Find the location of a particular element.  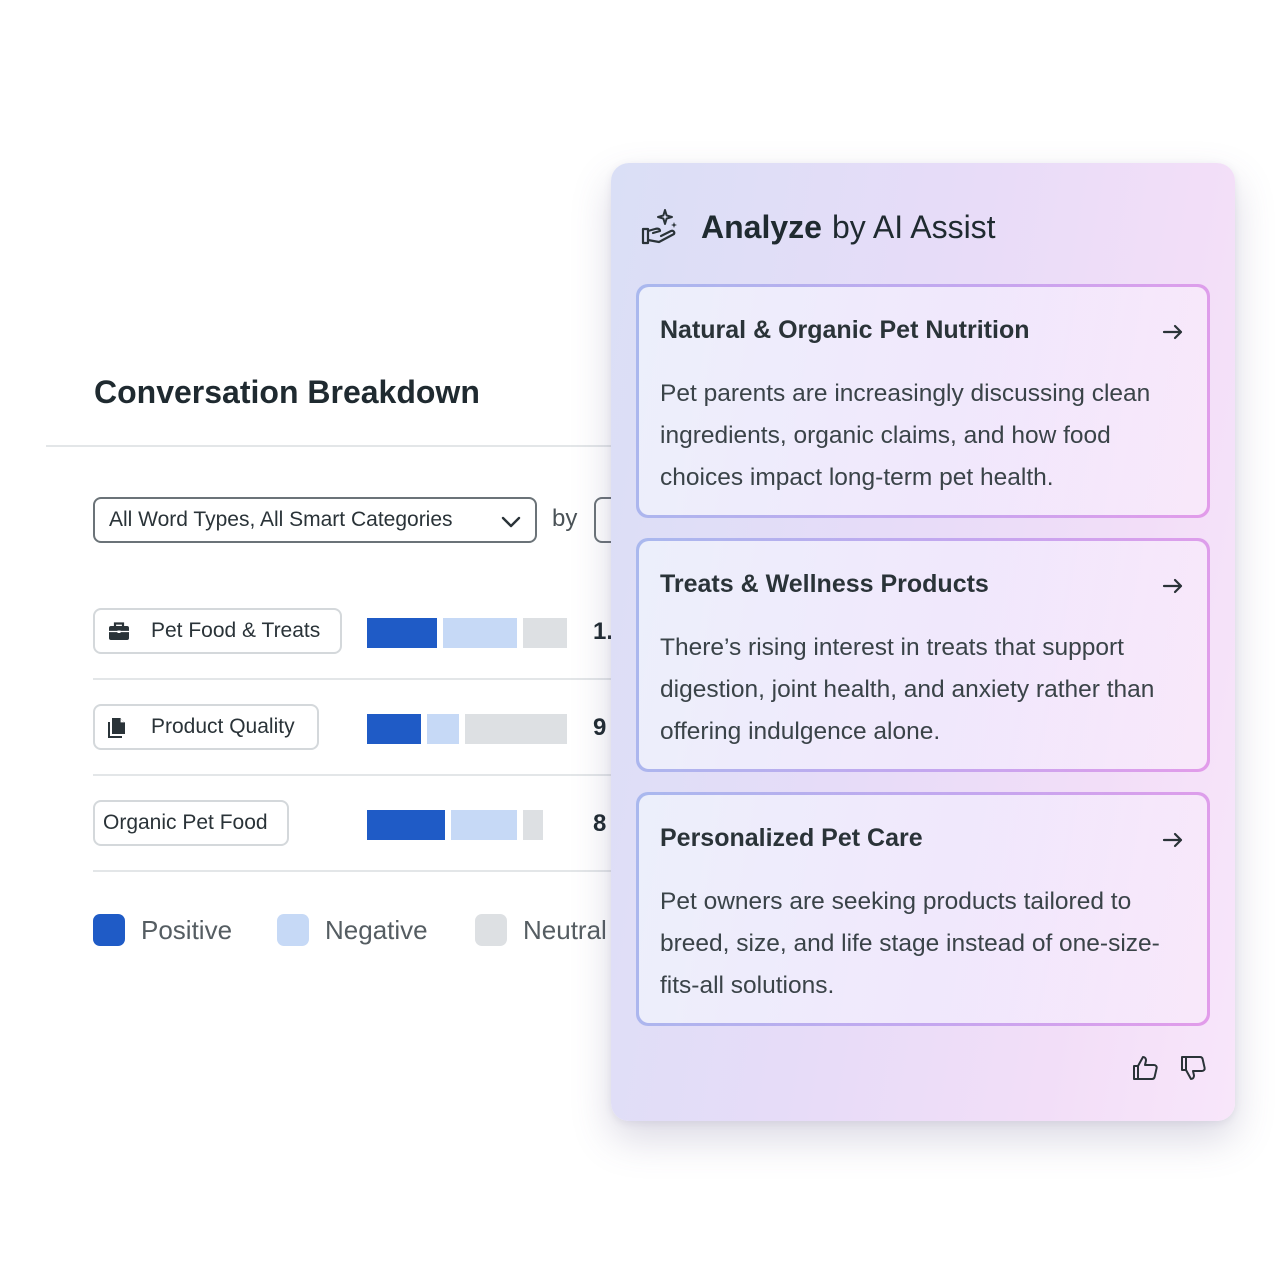

ai-panel-header: Analyze by AI Assist is located at coordinates (817, 227).